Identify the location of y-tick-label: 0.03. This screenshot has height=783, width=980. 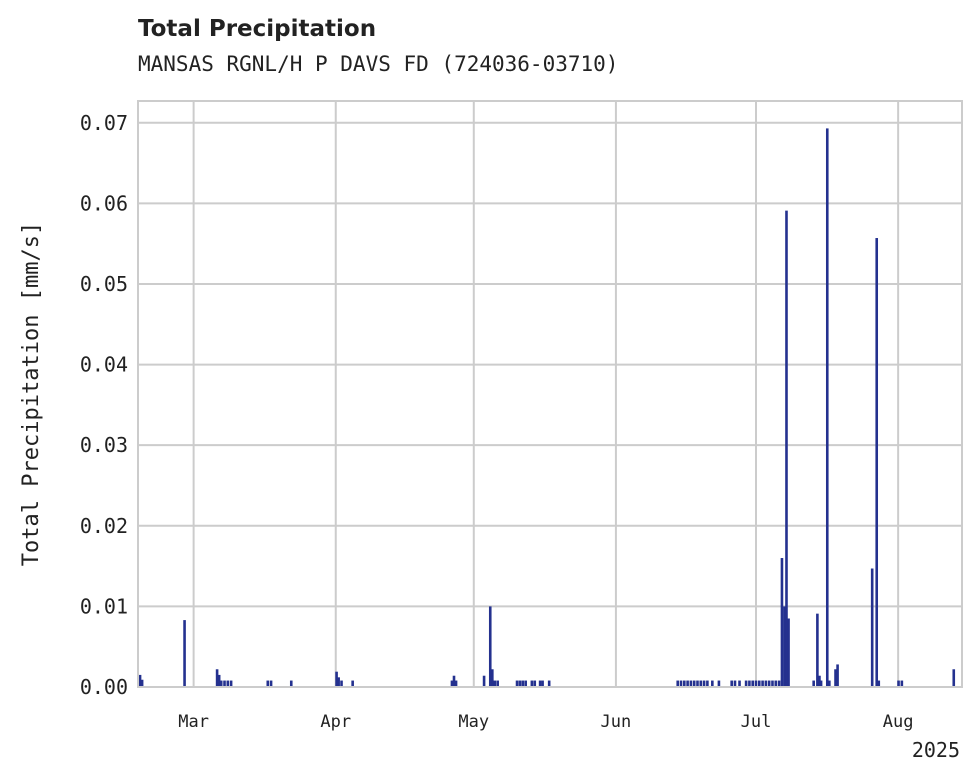
(104, 445).